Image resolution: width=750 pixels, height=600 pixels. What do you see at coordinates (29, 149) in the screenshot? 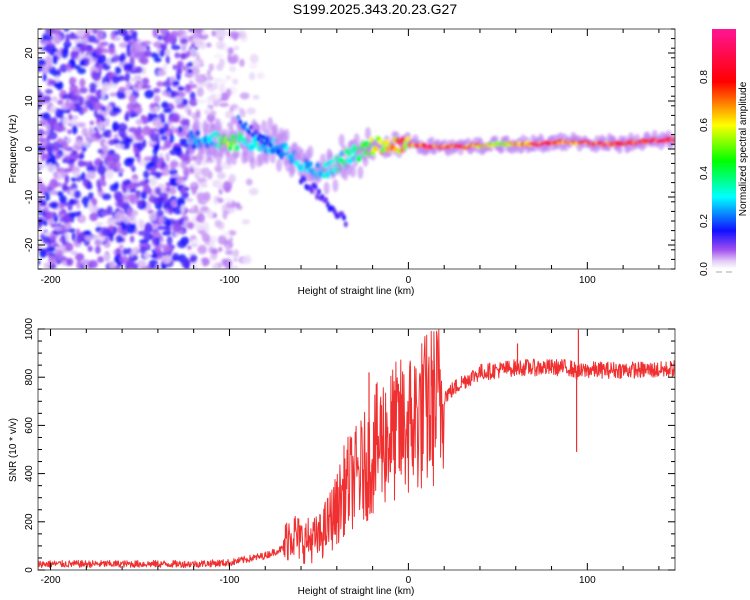
I see `y-tick-label: 0` at bounding box center [29, 149].